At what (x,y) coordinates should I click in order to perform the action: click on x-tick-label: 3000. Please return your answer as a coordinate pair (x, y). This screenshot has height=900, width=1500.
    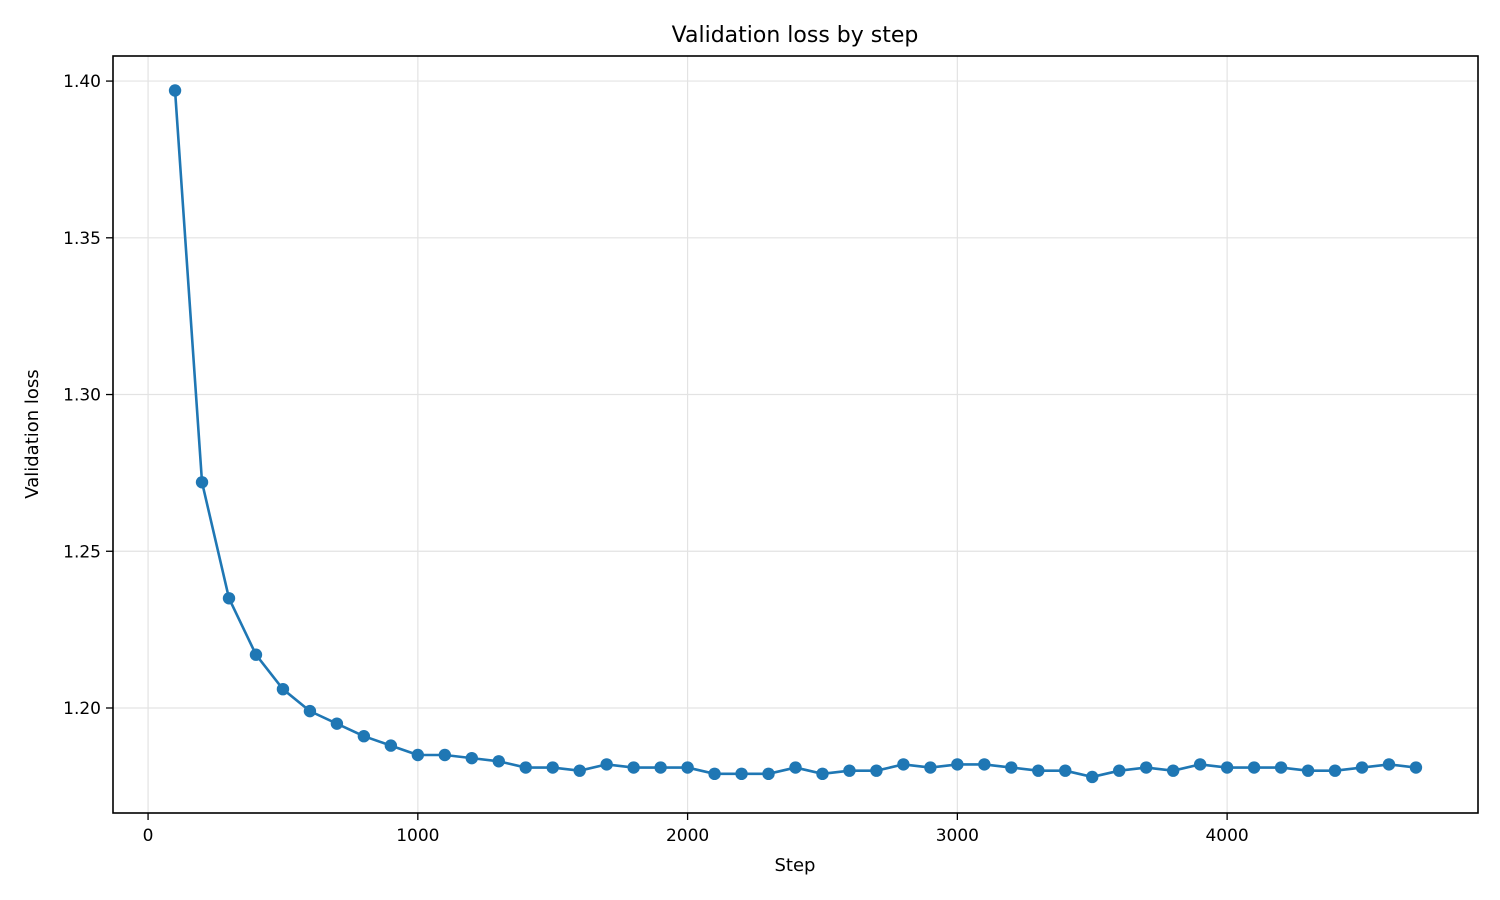
    Looking at the image, I should click on (957, 836).